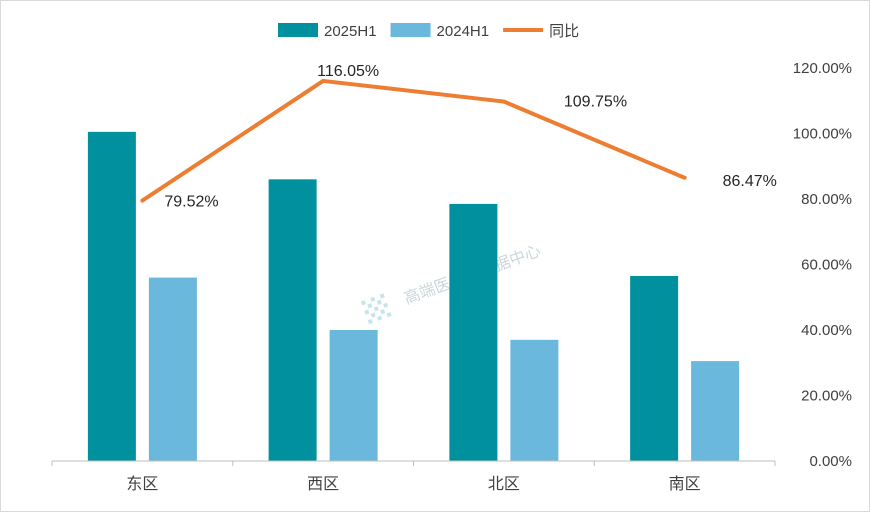 This screenshot has height=512, width=870. I want to click on legend-swatch-2025H1, so click(298, 30).